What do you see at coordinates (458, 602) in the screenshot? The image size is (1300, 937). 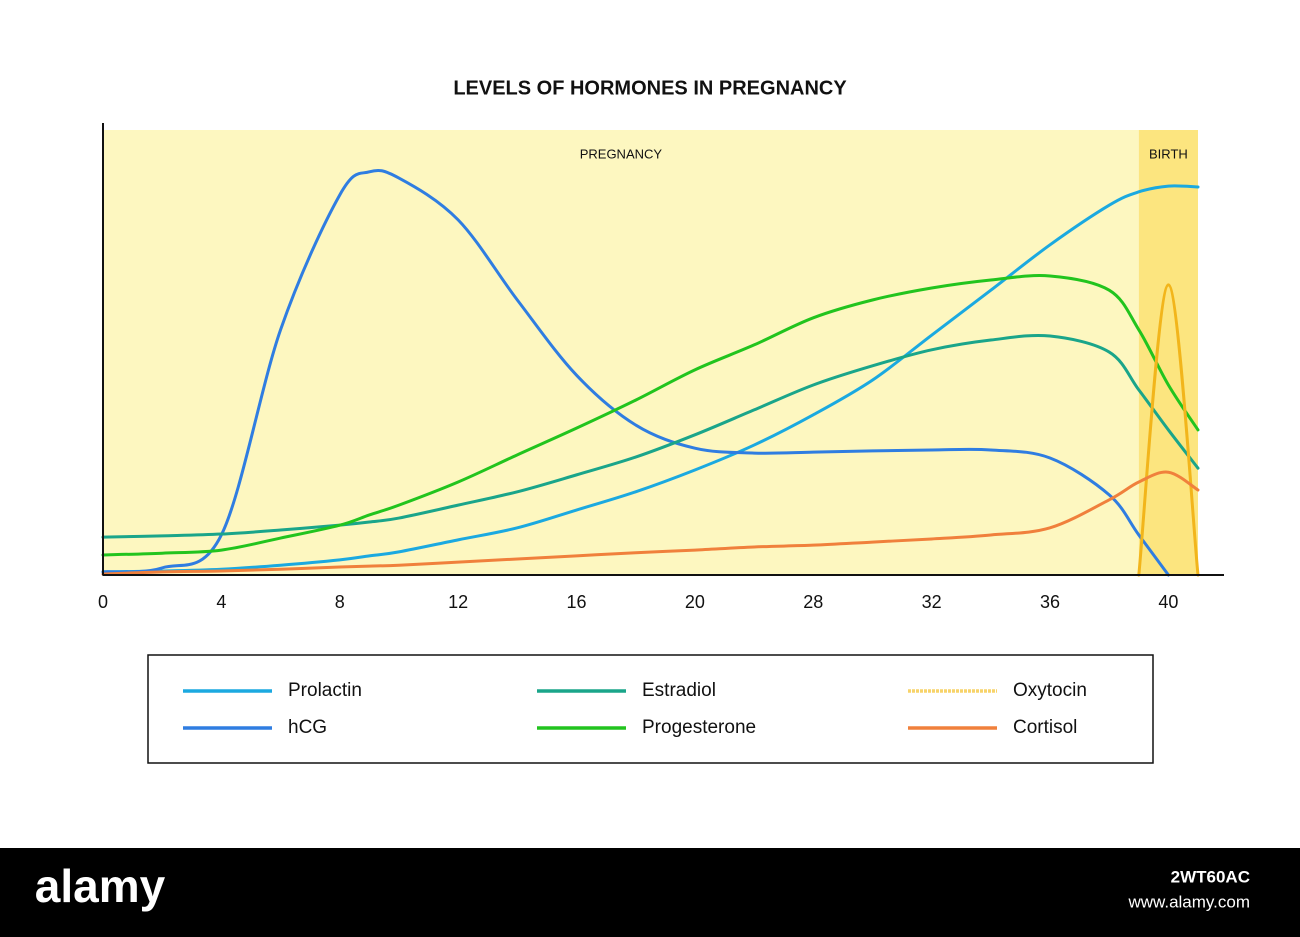 I see `x-tick-label: 12` at bounding box center [458, 602].